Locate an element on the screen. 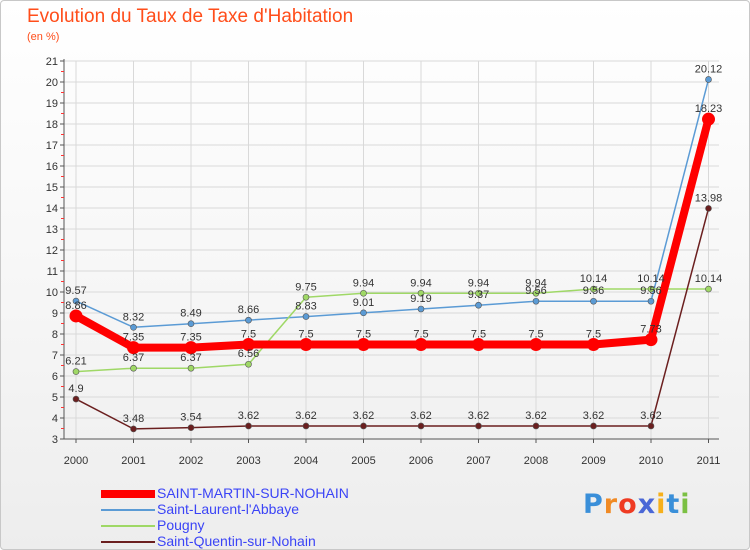  x-tick-label: 2006 is located at coordinates (421, 461).